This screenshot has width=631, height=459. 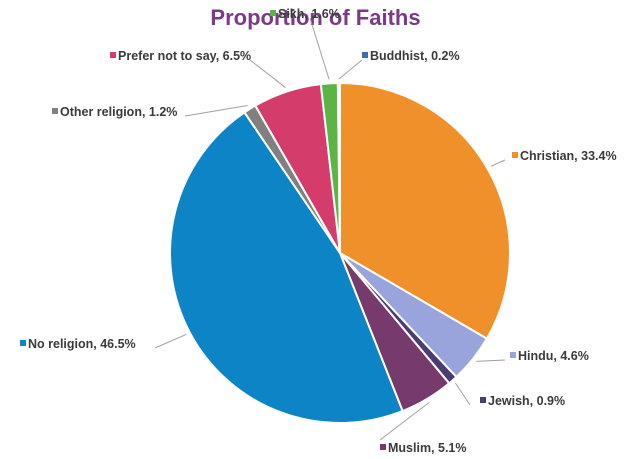 I want to click on label-marker-prefer-not-to-say, so click(x=113, y=55).